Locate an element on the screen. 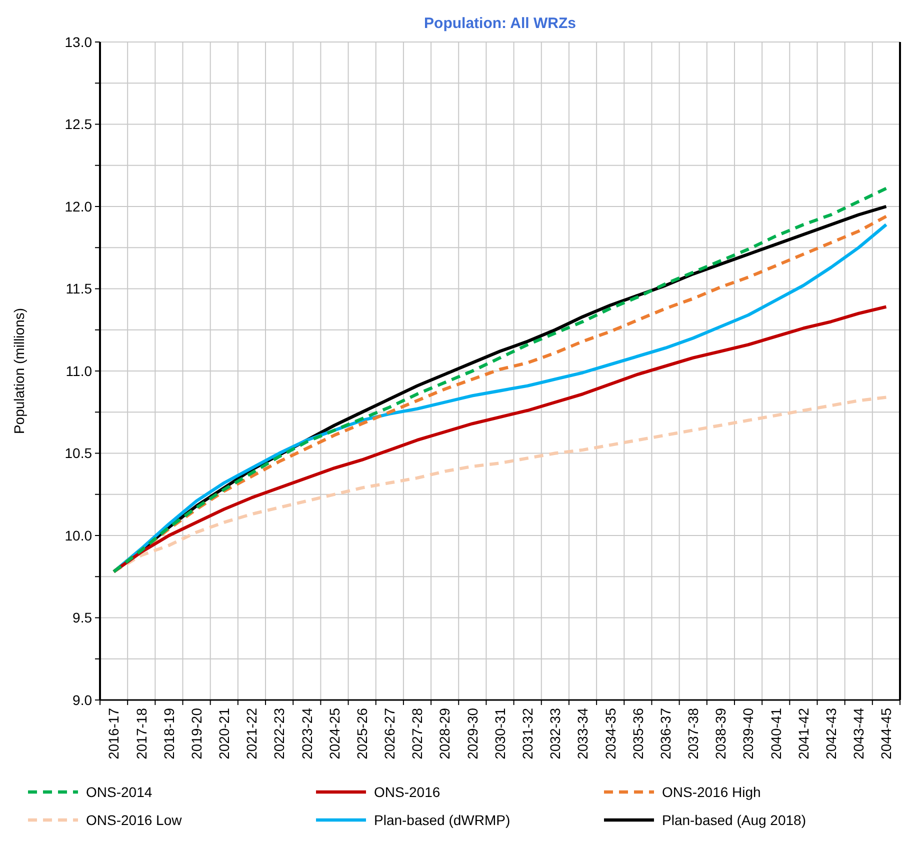 The width and height of the screenshot is (920, 864). y-tick-label: 12.0 is located at coordinates (78, 206).